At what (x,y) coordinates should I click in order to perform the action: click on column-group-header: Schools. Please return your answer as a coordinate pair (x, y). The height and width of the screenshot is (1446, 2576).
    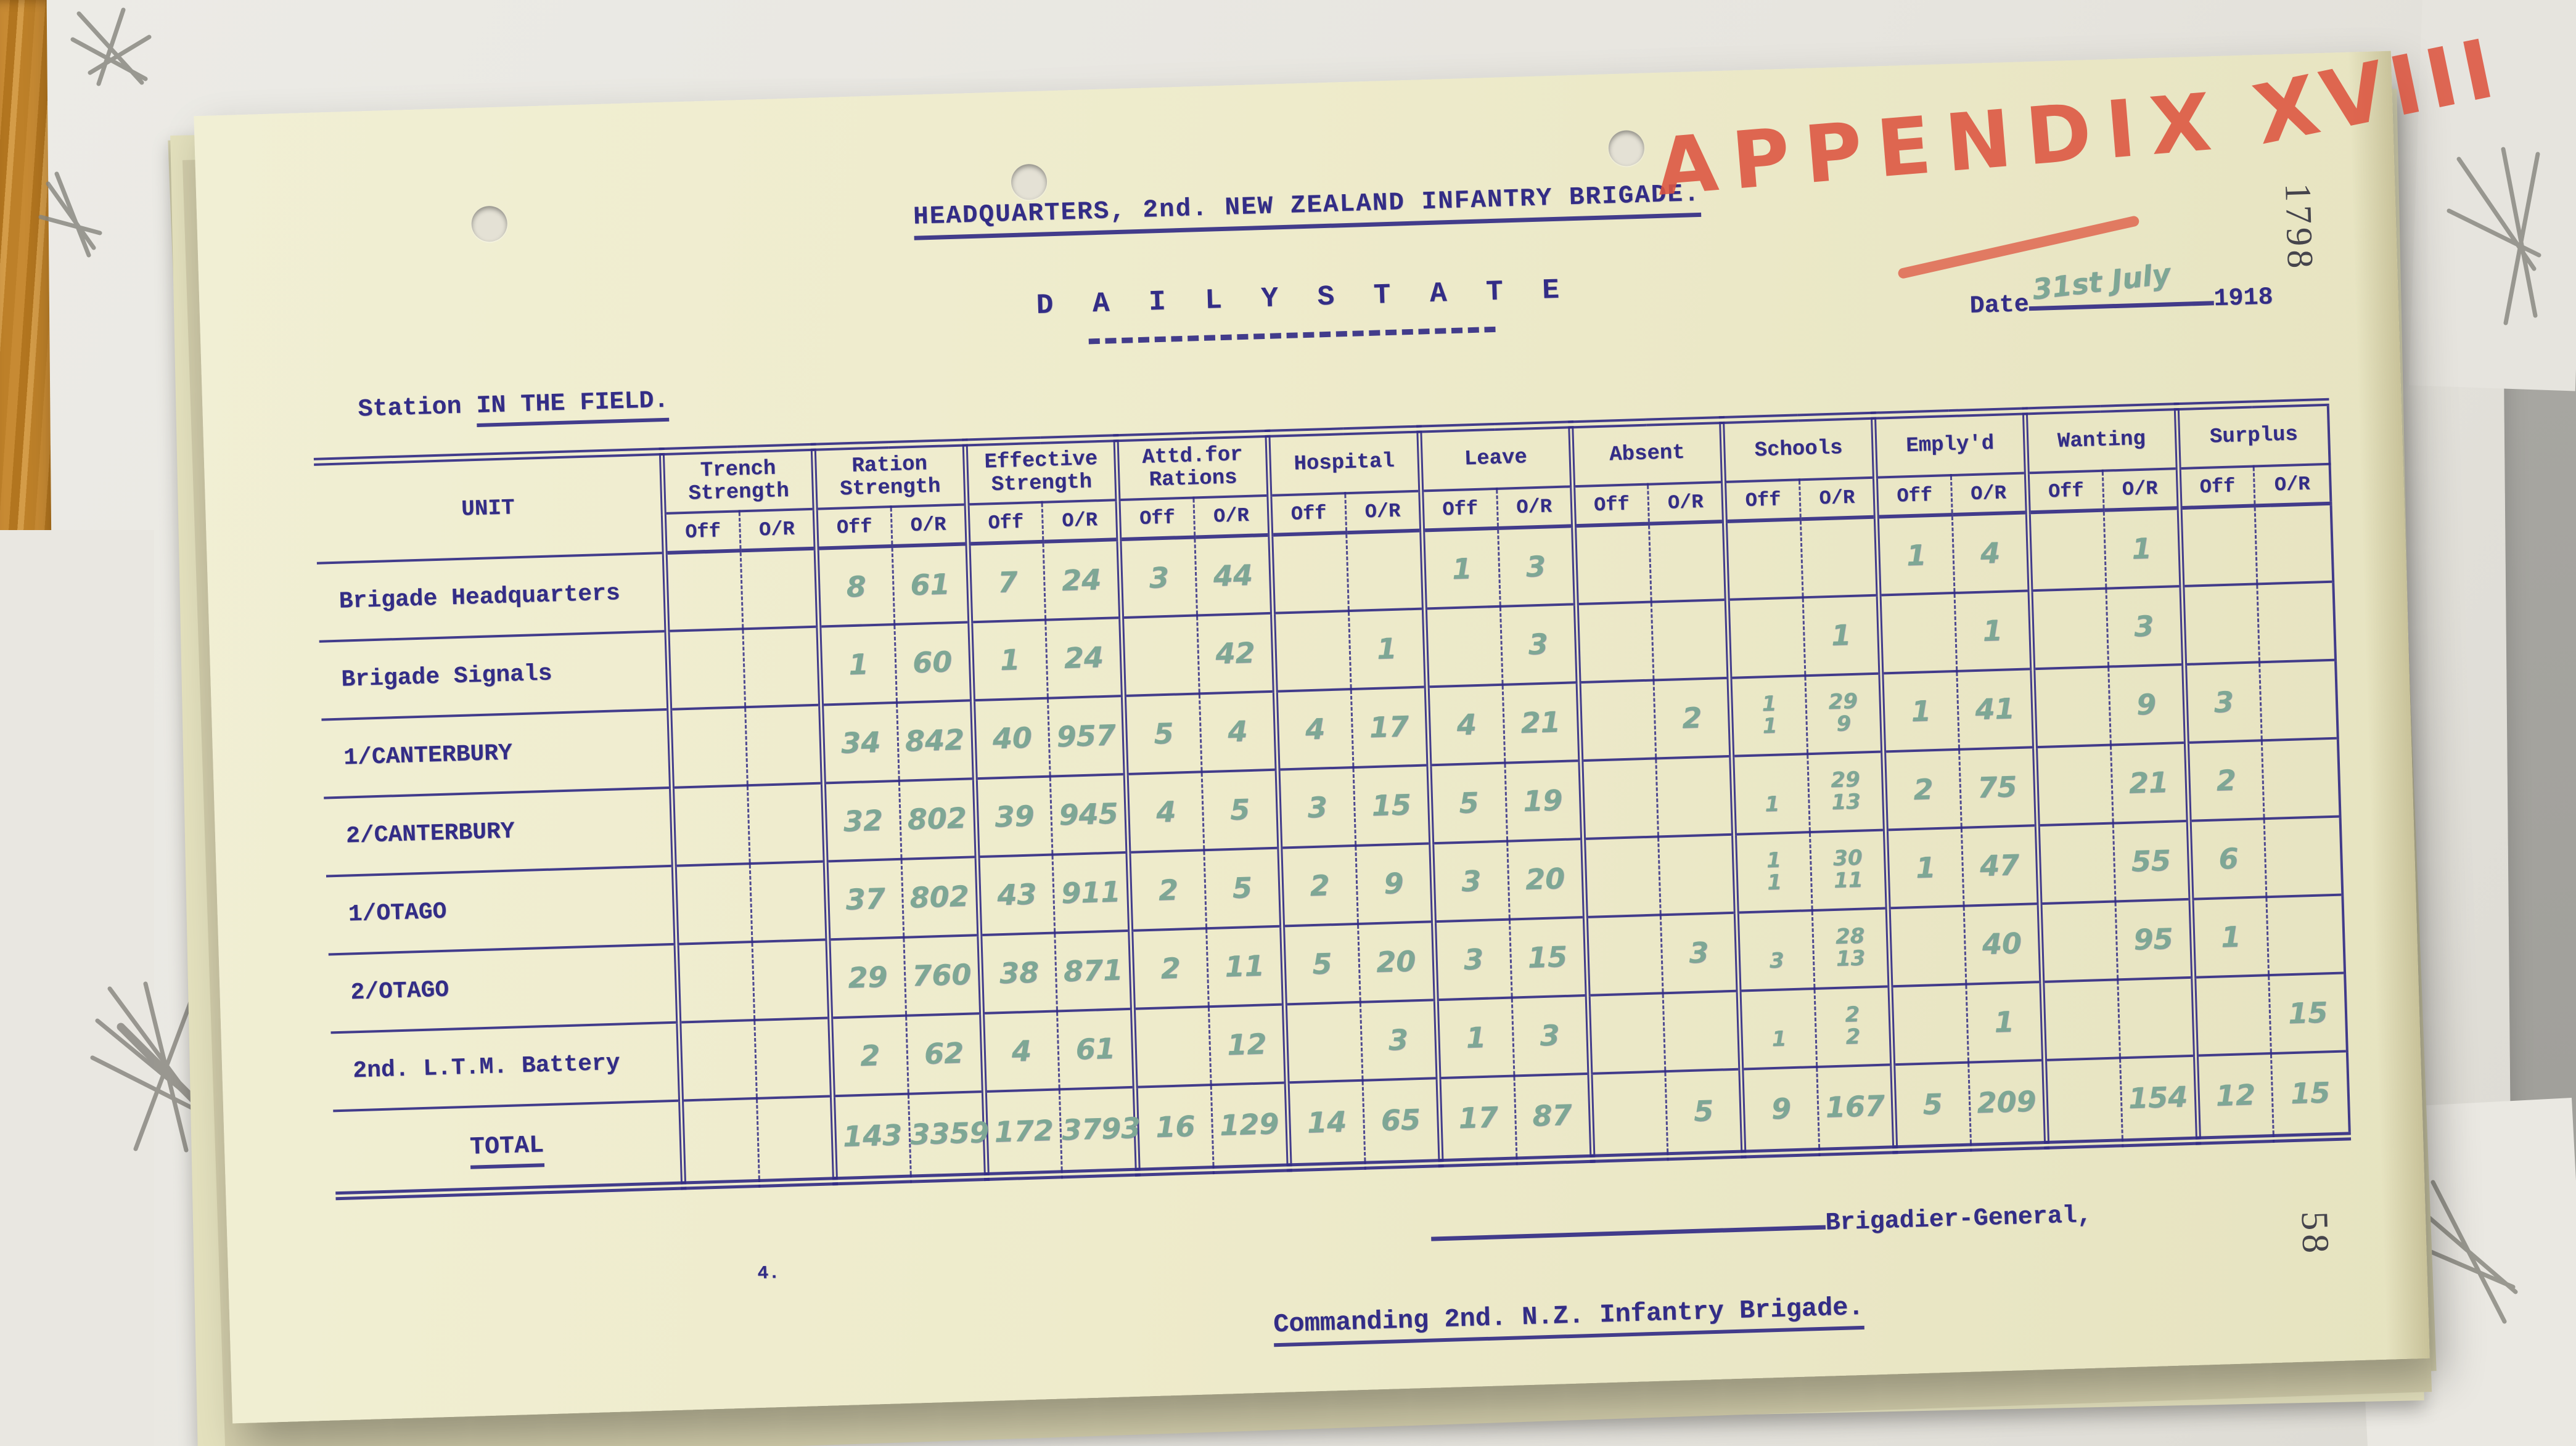
    Looking at the image, I should click on (1798, 448).